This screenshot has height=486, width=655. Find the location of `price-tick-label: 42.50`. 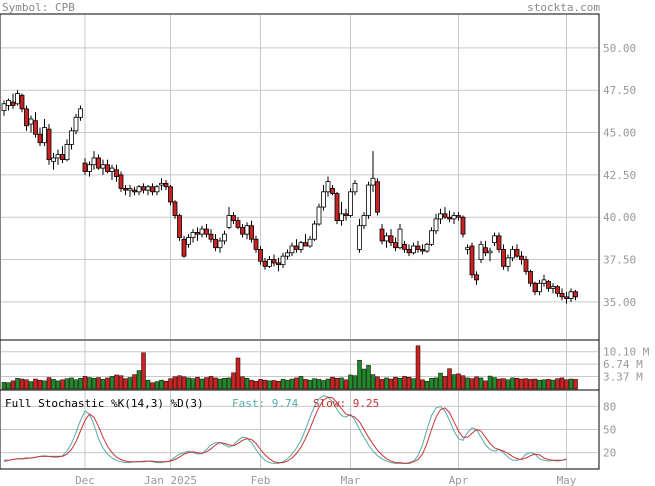

price-tick-label: 42.50 is located at coordinates (619, 175).